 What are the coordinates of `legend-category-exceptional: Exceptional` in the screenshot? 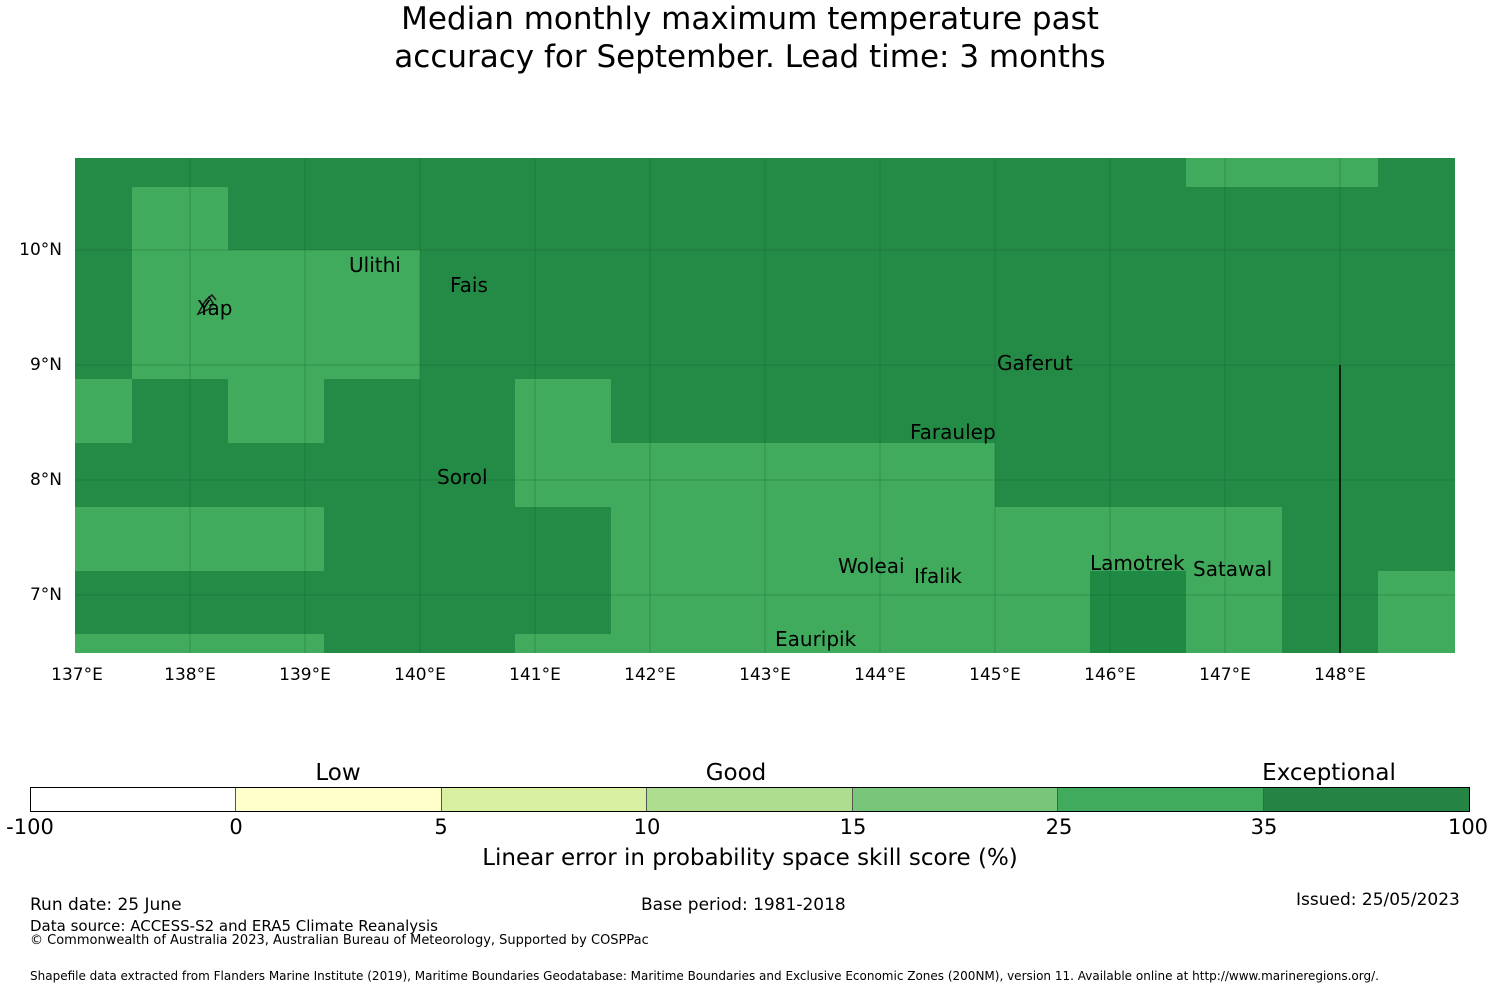 It's located at (1329, 773).